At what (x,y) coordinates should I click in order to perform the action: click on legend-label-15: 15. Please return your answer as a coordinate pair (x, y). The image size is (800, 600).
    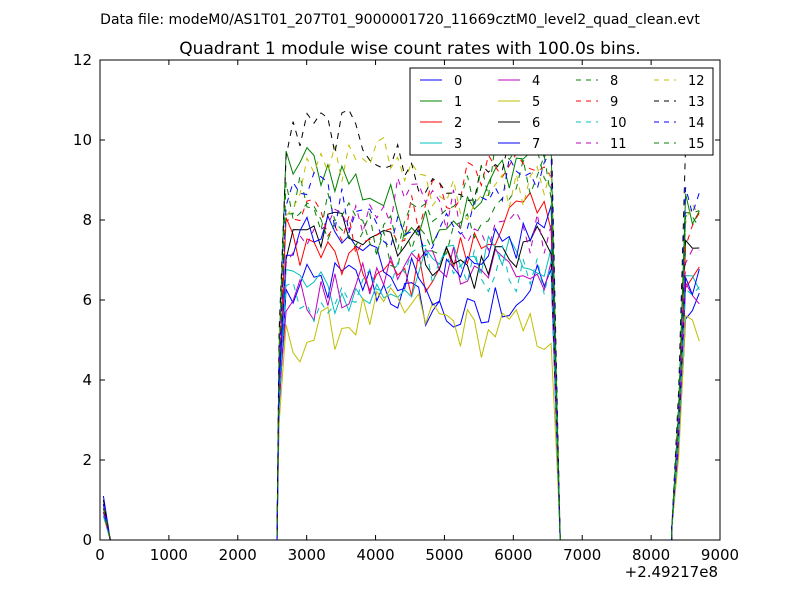
    Looking at the image, I should click on (696, 144).